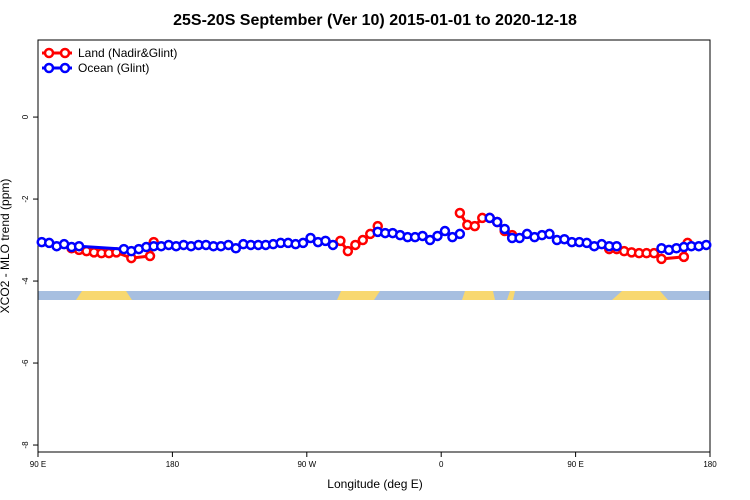  I want to click on x-tick-label: 90 W, so click(306, 464).